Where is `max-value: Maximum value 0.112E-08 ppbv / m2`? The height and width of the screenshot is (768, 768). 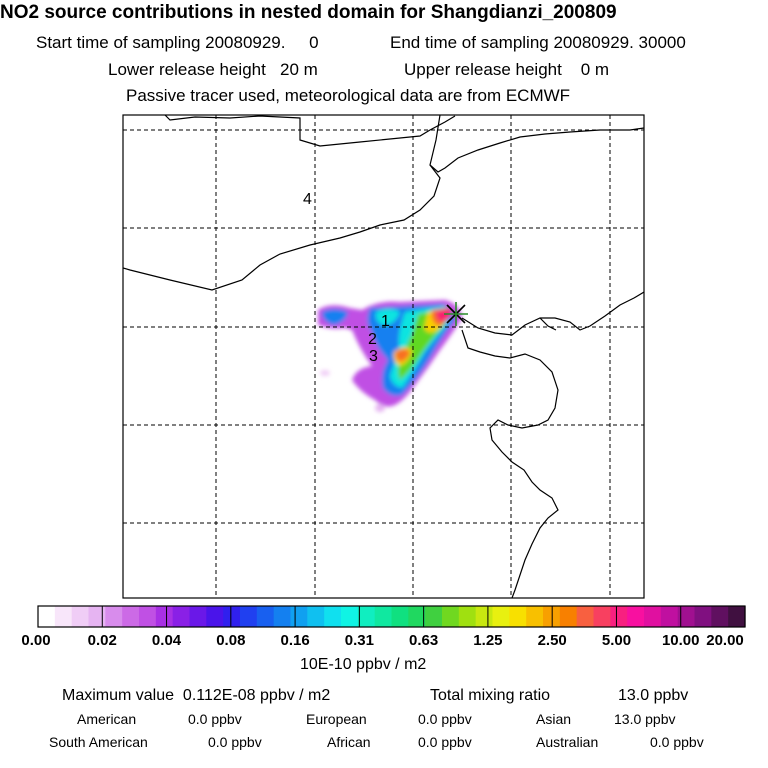 max-value: Maximum value 0.112E-08 ppbv / m2 is located at coordinates (196, 696).